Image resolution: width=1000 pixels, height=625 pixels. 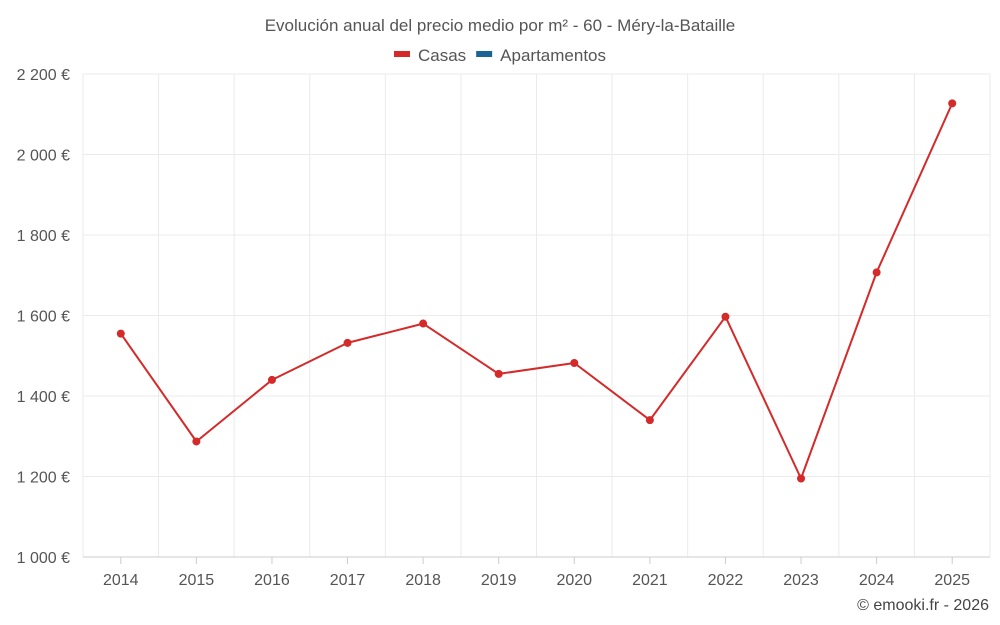 What do you see at coordinates (952, 580) in the screenshot?
I see `x-tick-label: 2025` at bounding box center [952, 580].